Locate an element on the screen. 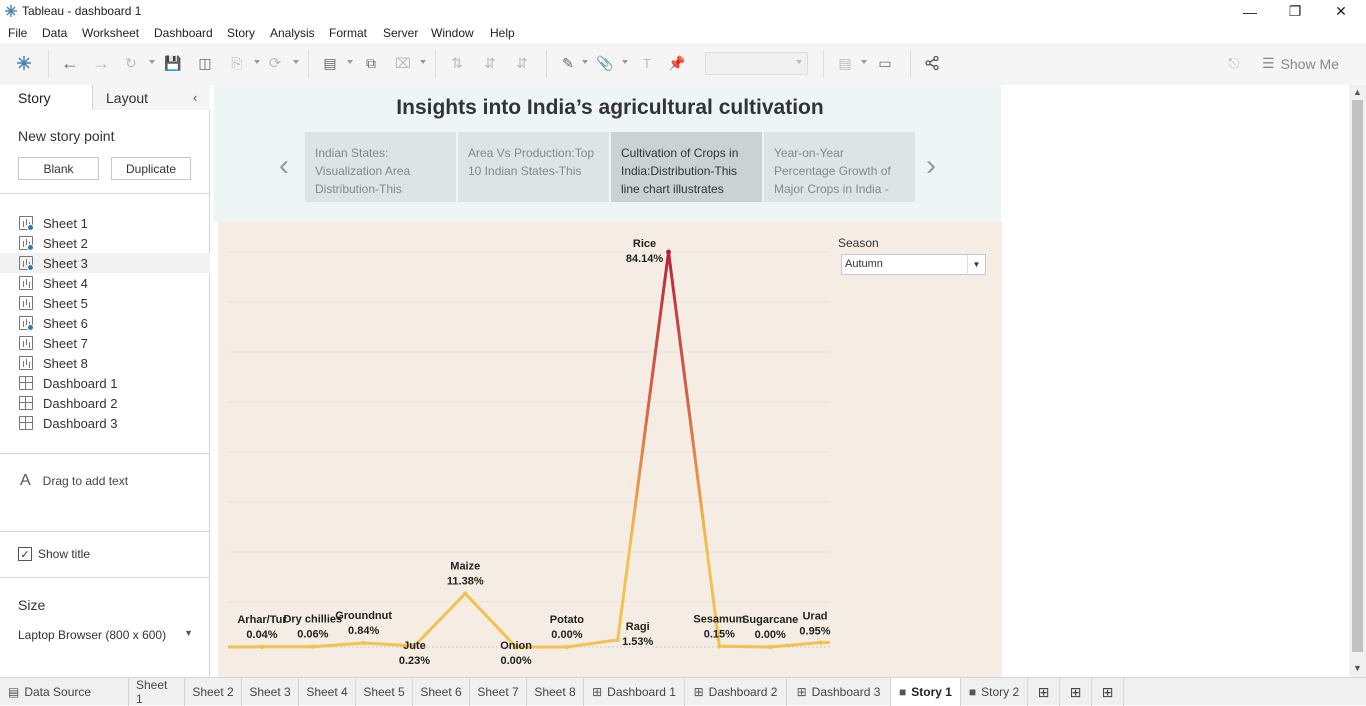 The width and height of the screenshot is (1366, 706). new-worksheet-icon: ▤ is located at coordinates (330, 62).